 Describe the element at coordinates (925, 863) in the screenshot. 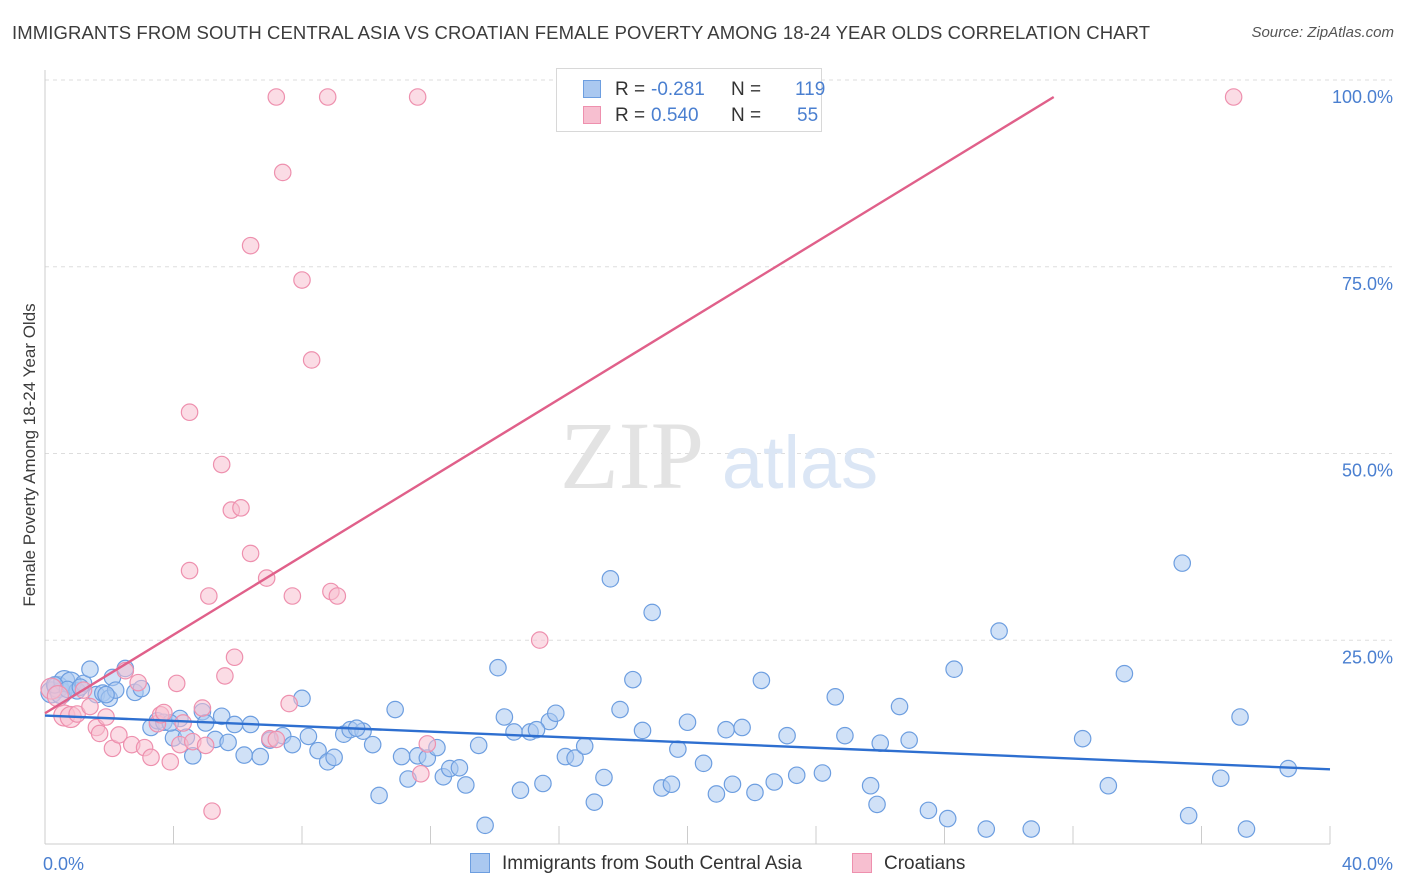

I see `bottom-legend-label: Croatians` at that location.